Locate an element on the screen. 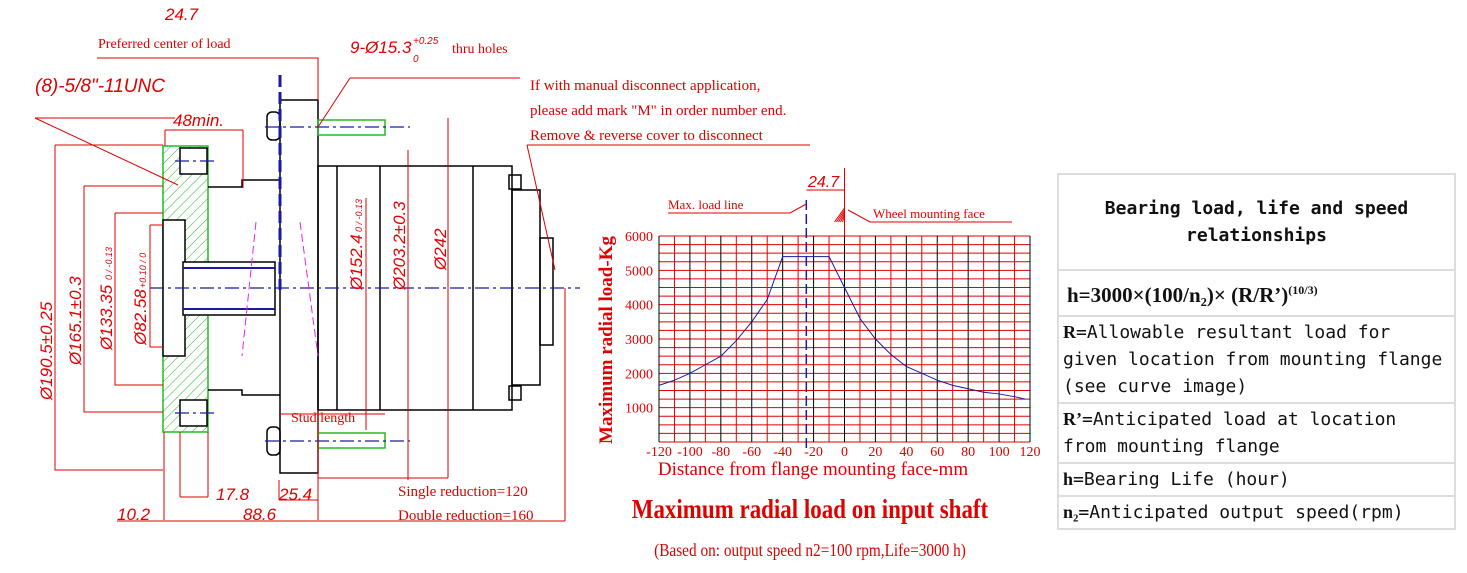 The image size is (1467, 573). min-engagement-label: 48min. is located at coordinates (198, 120).